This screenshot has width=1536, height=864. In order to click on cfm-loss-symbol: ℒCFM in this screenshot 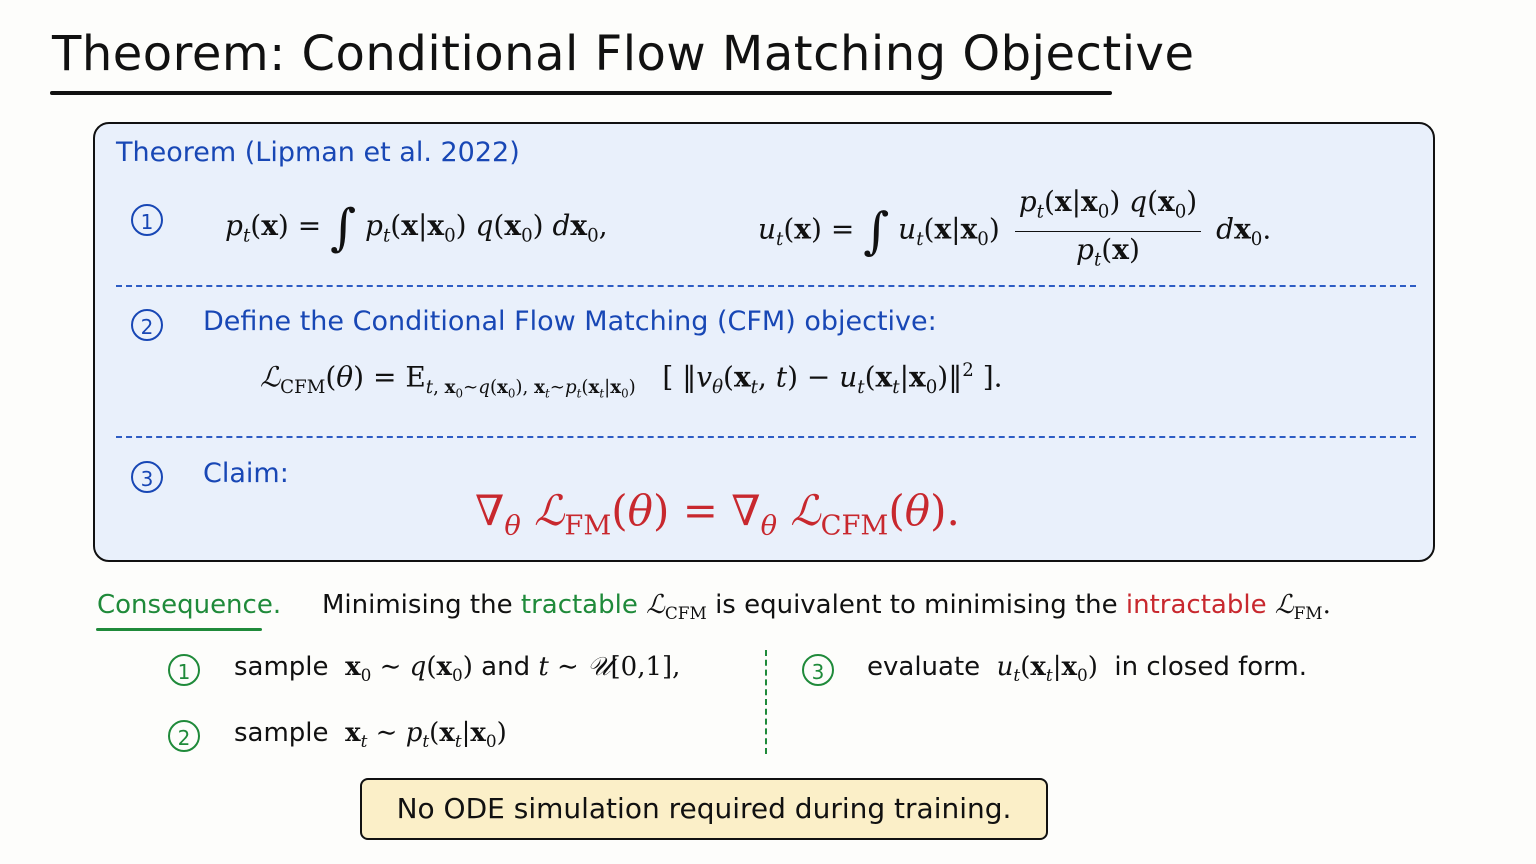, I will do `click(676, 607)`.